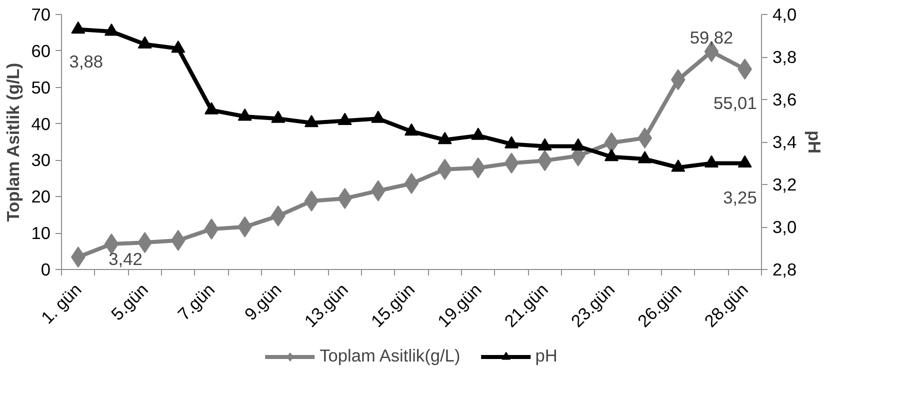  Describe the element at coordinates (41, 124) in the screenshot. I see `y-tick-label: 40` at that location.